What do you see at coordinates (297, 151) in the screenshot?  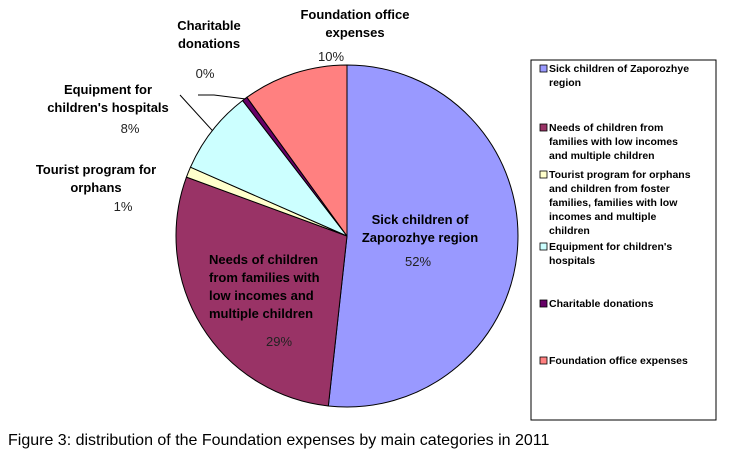 I see `pie-slice-foundation-office-expenses` at bounding box center [297, 151].